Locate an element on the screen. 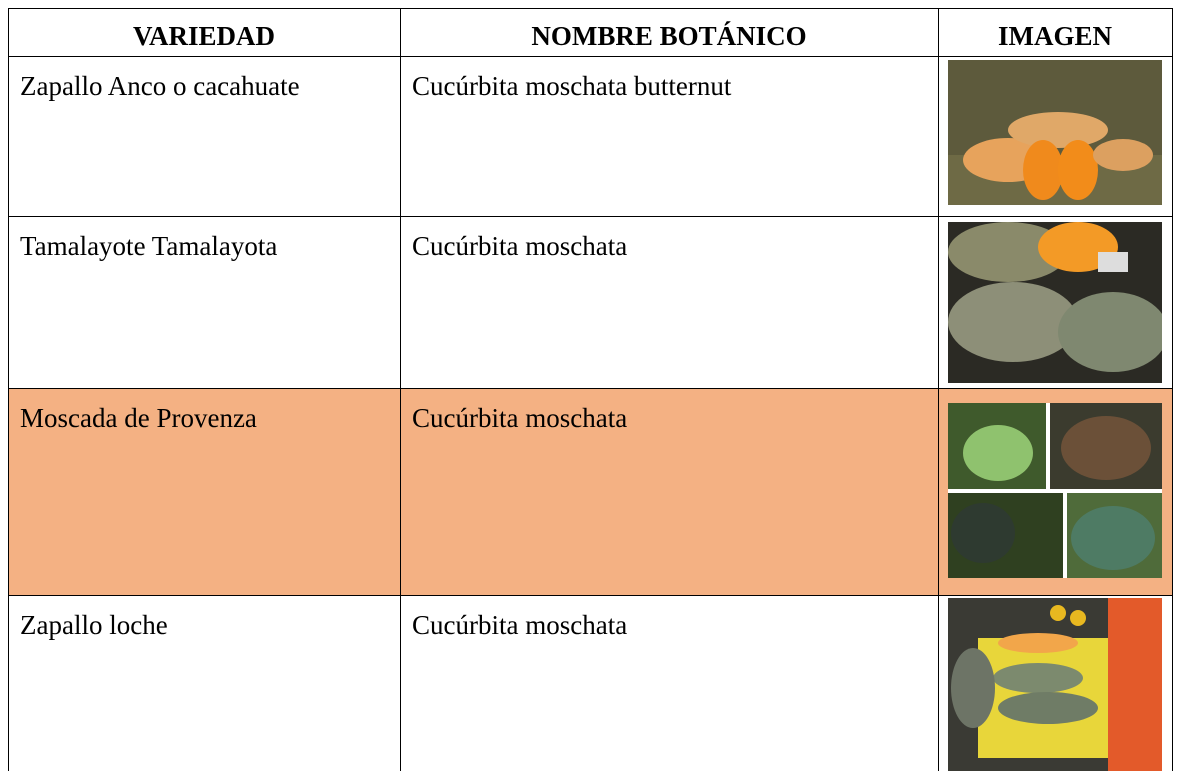 The height and width of the screenshot is (771, 1177). image-butternut is located at coordinates (1055, 132).